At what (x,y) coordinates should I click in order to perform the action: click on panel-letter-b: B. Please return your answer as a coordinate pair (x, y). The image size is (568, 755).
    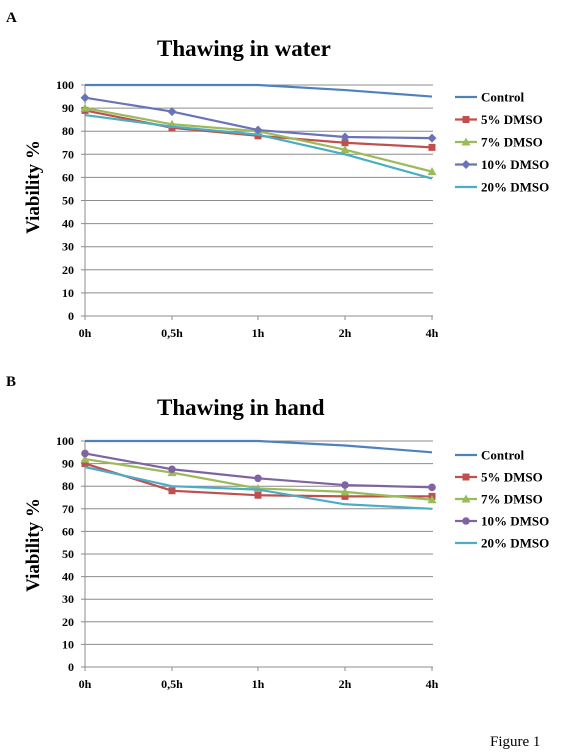
    Looking at the image, I should click on (11, 382).